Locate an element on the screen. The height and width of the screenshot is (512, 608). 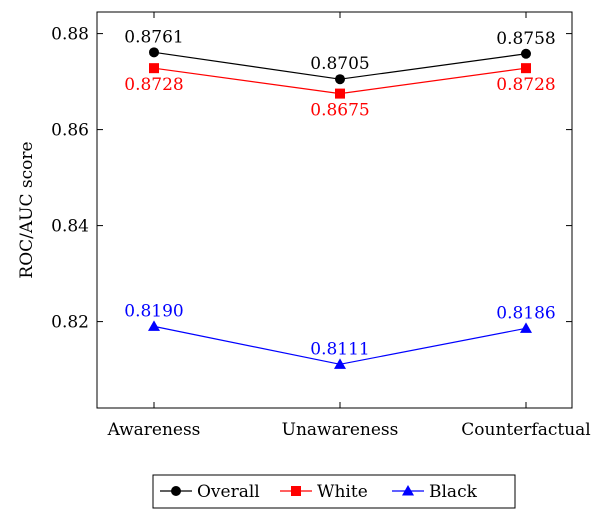
legend-frame is located at coordinates (334, 491).